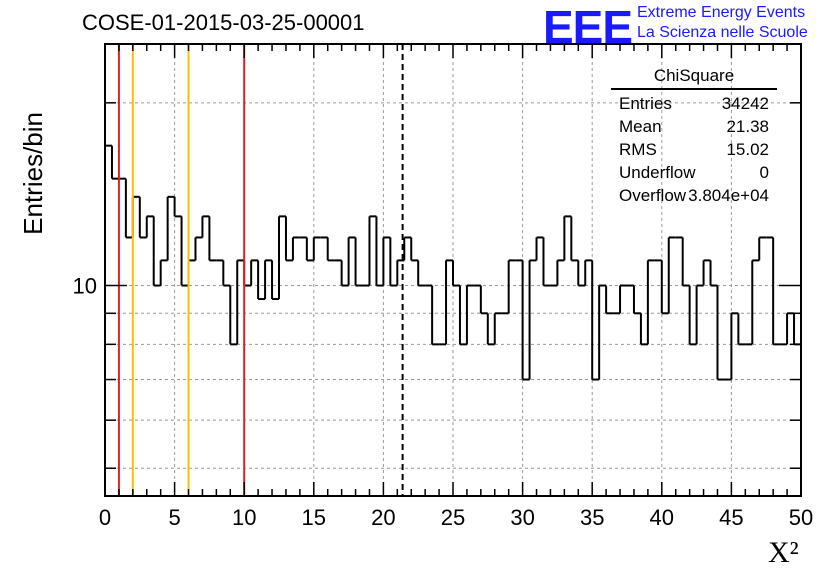  What do you see at coordinates (747, 149) in the screenshot?
I see `stats-value: 15.02` at bounding box center [747, 149].